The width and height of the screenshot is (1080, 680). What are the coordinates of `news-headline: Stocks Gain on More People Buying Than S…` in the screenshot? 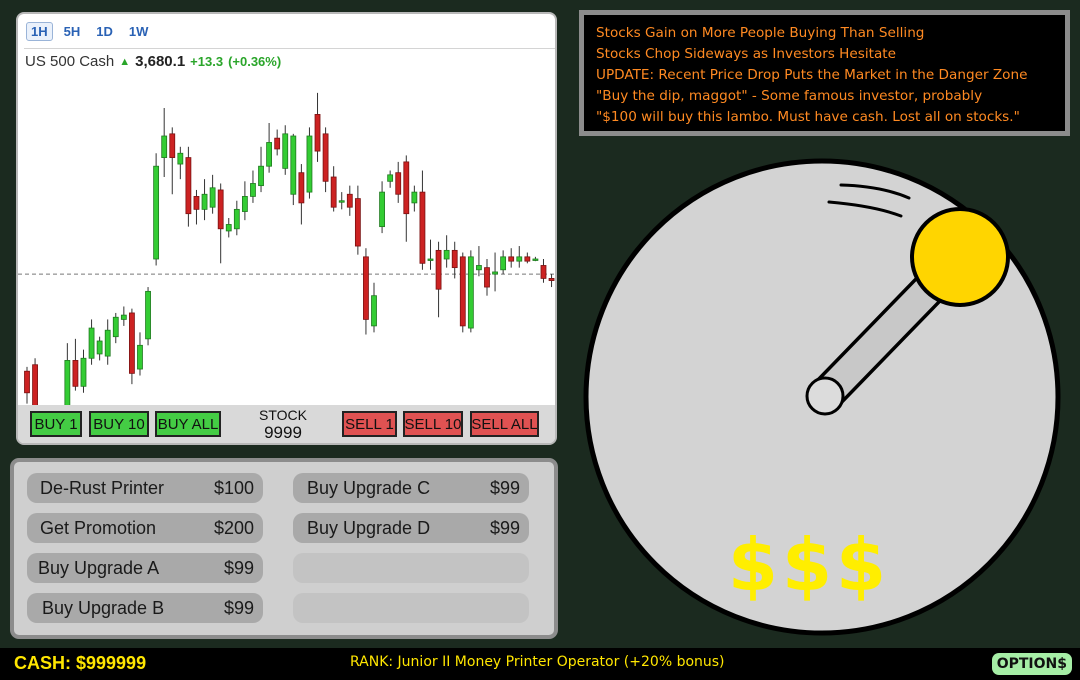 It's located at (760, 33).